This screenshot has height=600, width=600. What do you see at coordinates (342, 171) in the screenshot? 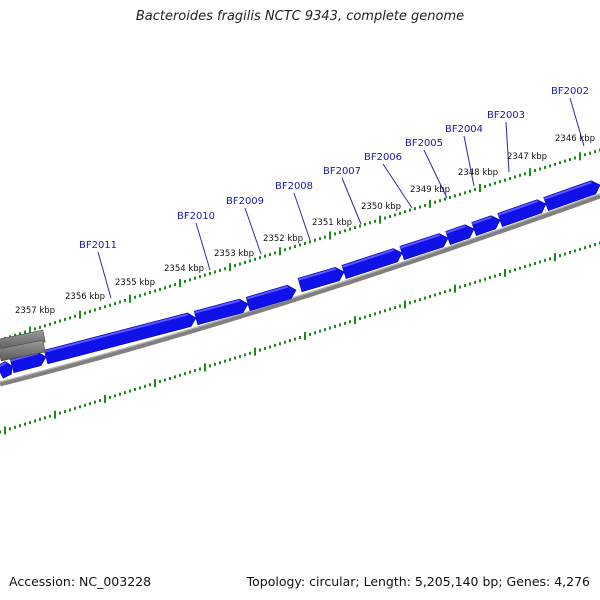
I see `gene-label: BF2007` at bounding box center [342, 171].